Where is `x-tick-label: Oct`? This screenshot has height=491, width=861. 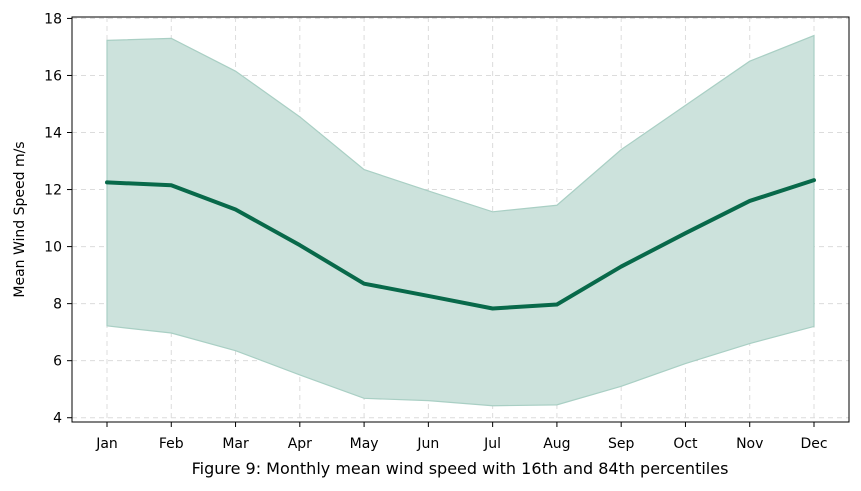
x-tick-label: Oct is located at coordinates (685, 444).